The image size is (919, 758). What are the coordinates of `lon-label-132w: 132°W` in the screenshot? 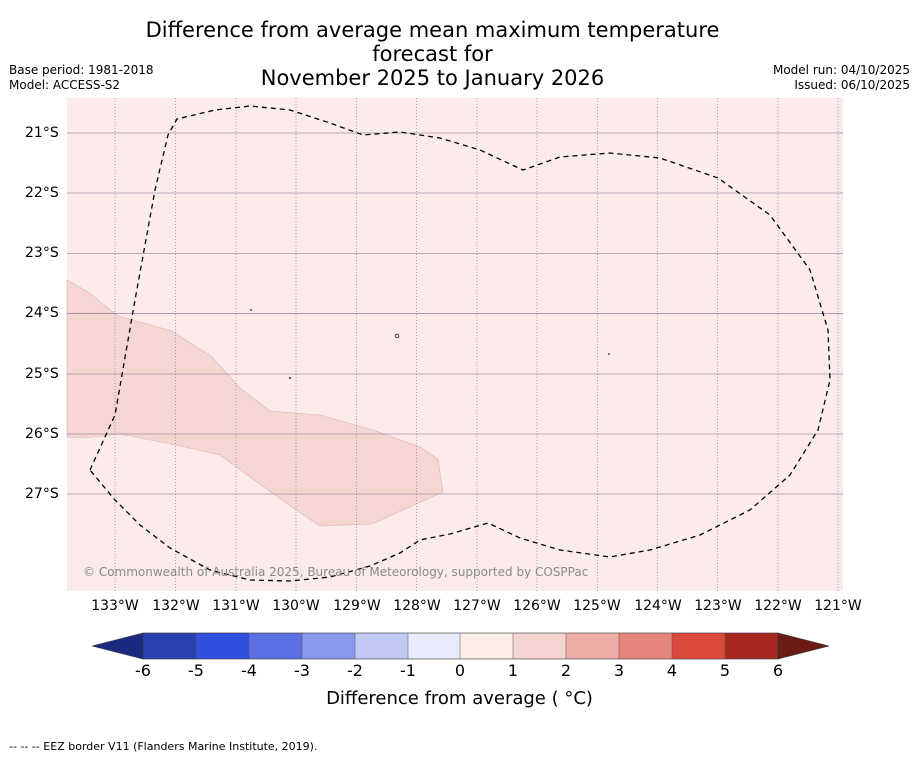 It's located at (176, 606).